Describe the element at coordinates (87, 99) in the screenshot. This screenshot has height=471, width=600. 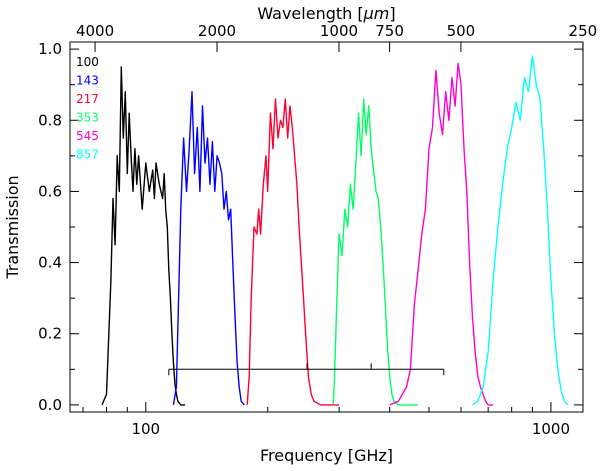
I see `legend-entry-217: 217` at that location.